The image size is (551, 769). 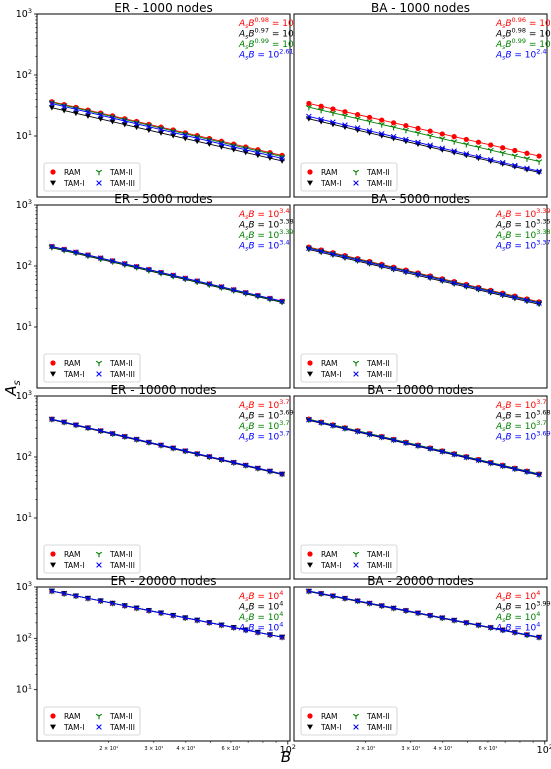 I want to click on legend-box, so click(x=349, y=559).